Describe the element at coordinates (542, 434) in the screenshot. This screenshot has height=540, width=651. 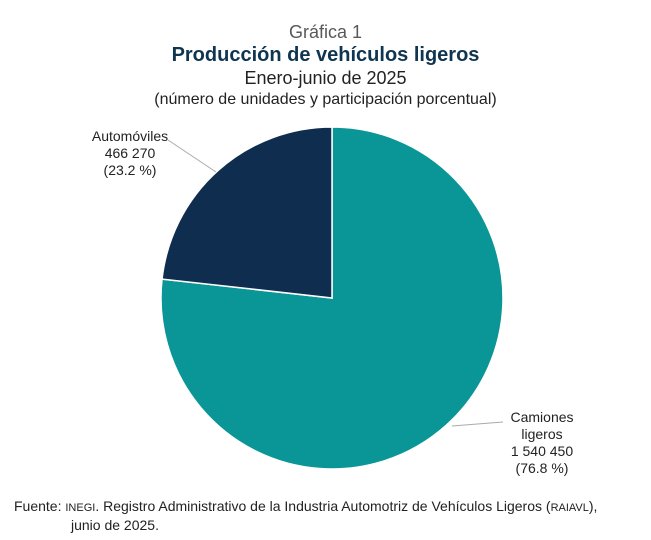
I see `slice-name-2: ligeros` at that location.